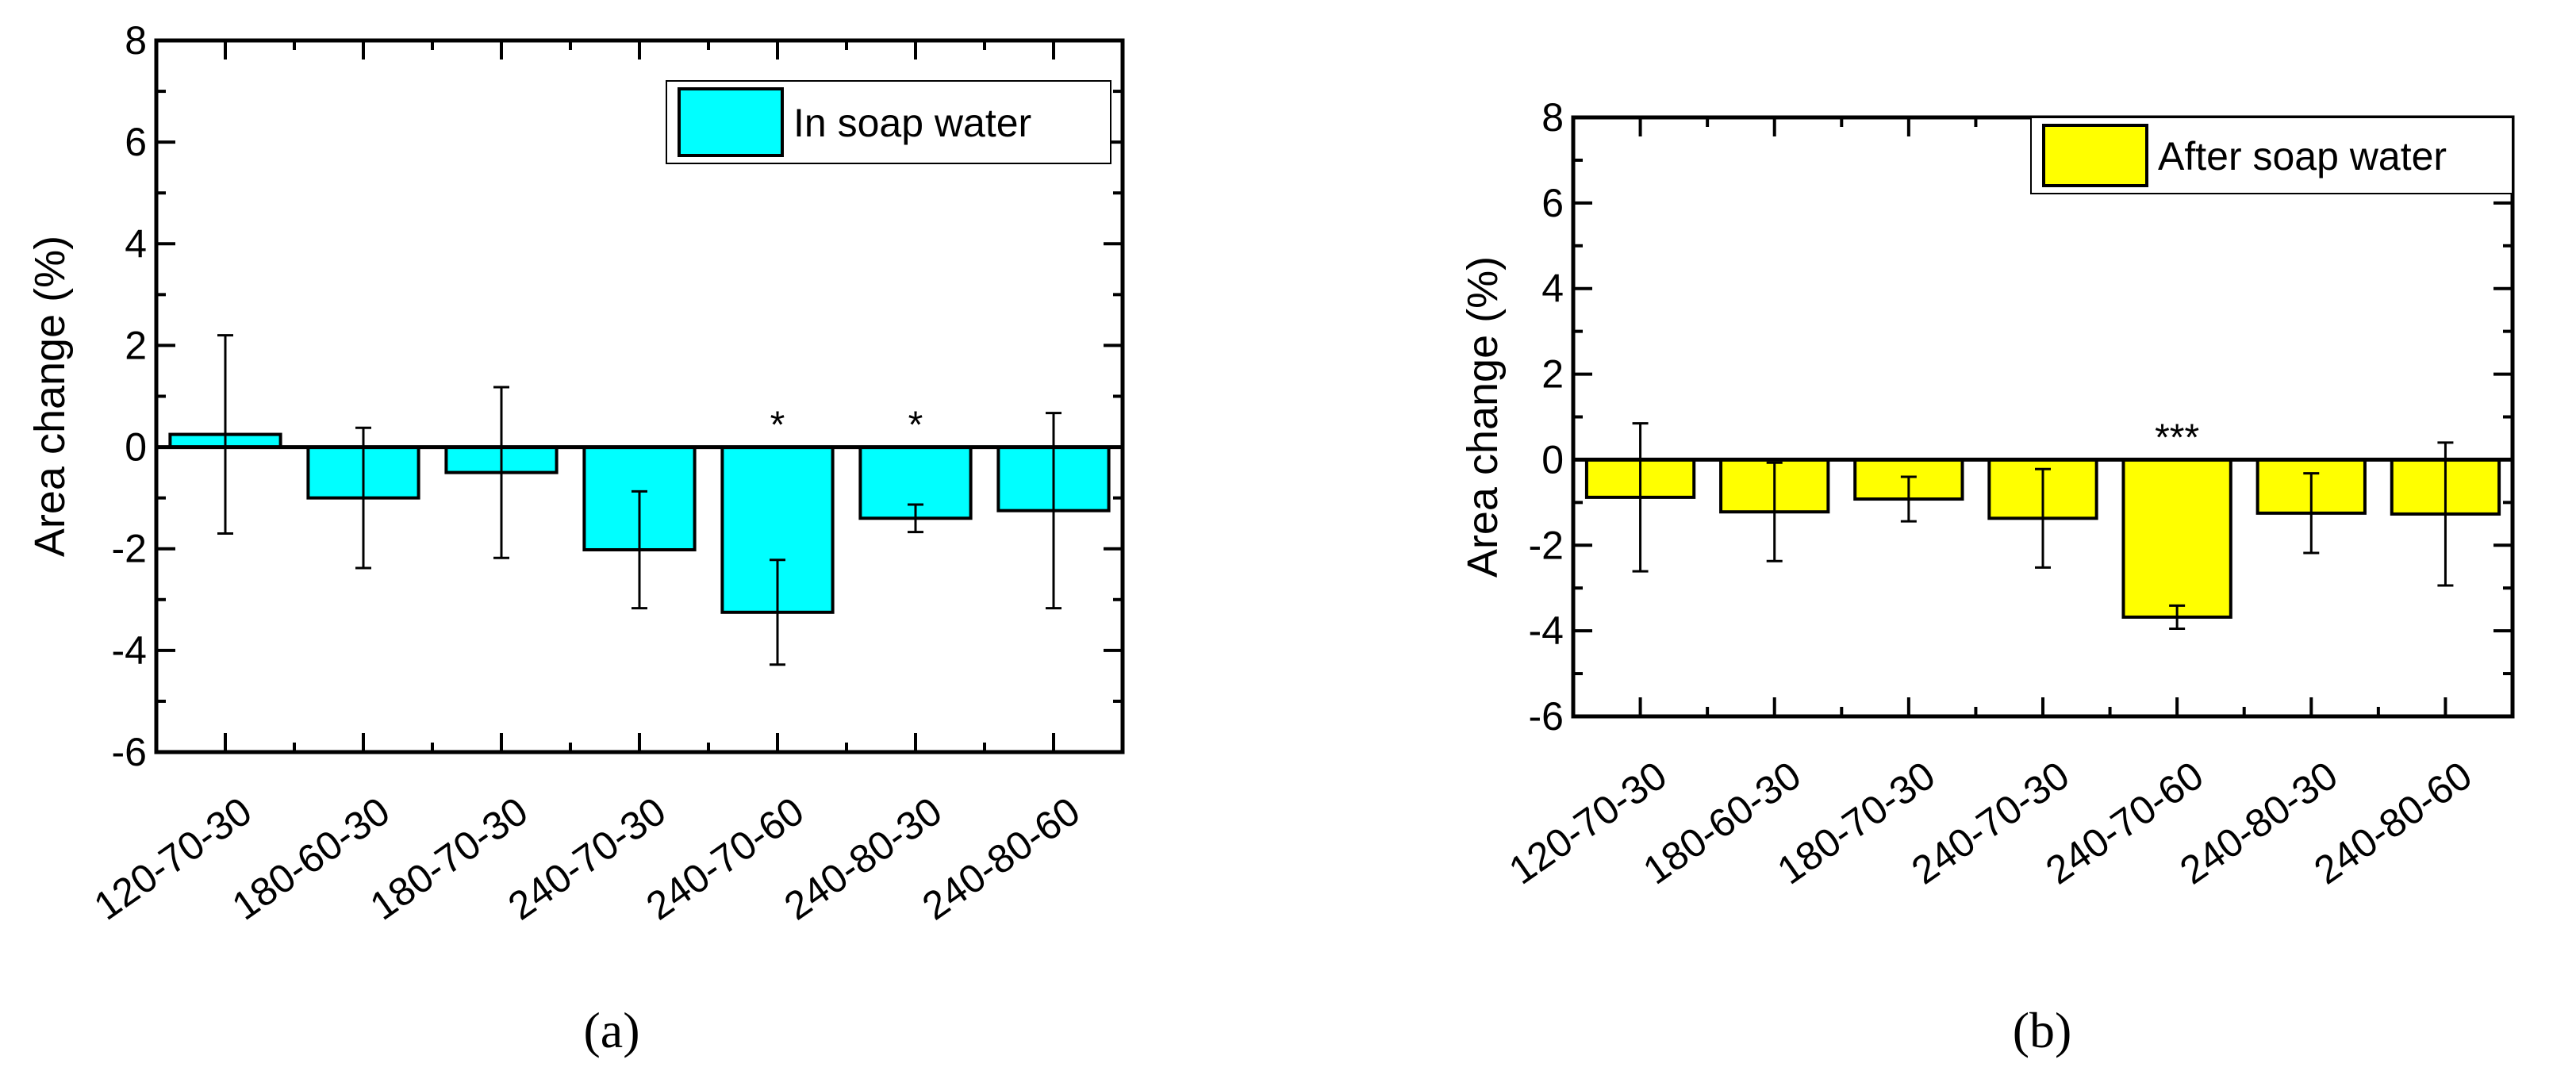  Describe the element at coordinates (725, 859) in the screenshot. I see `x-tick-label: 240-70-60` at that location.